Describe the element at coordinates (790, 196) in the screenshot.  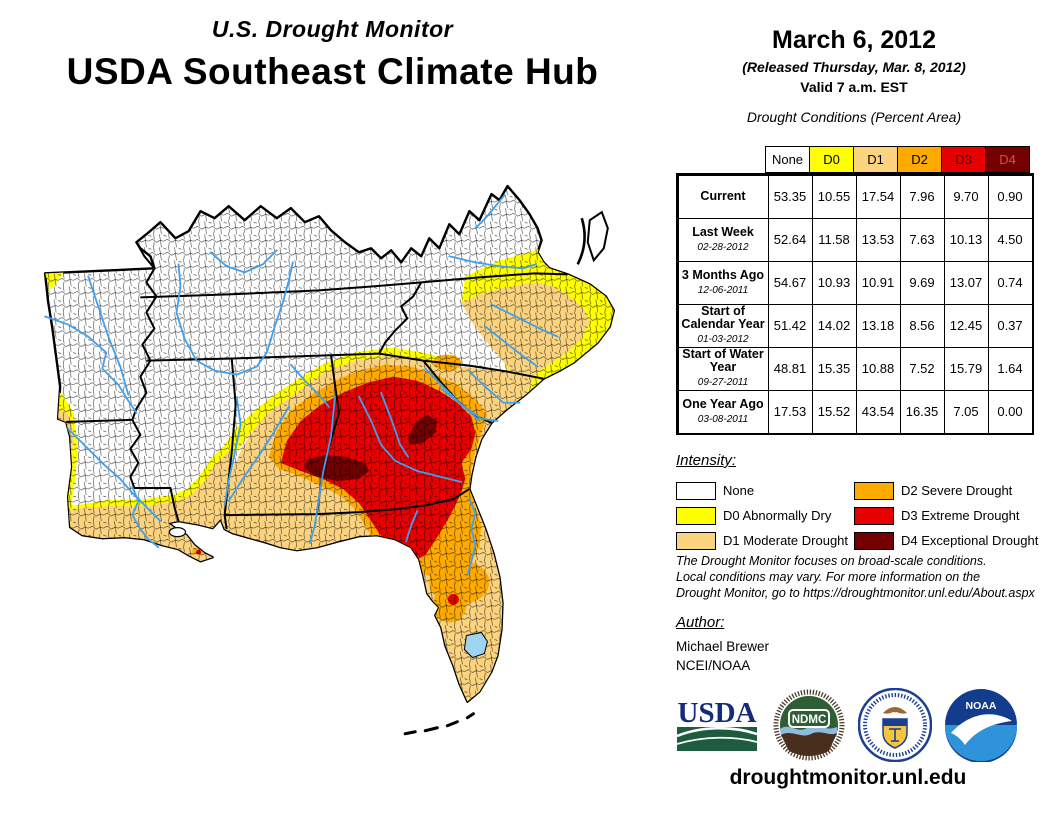
I see `table-value: 53.35` at that location.